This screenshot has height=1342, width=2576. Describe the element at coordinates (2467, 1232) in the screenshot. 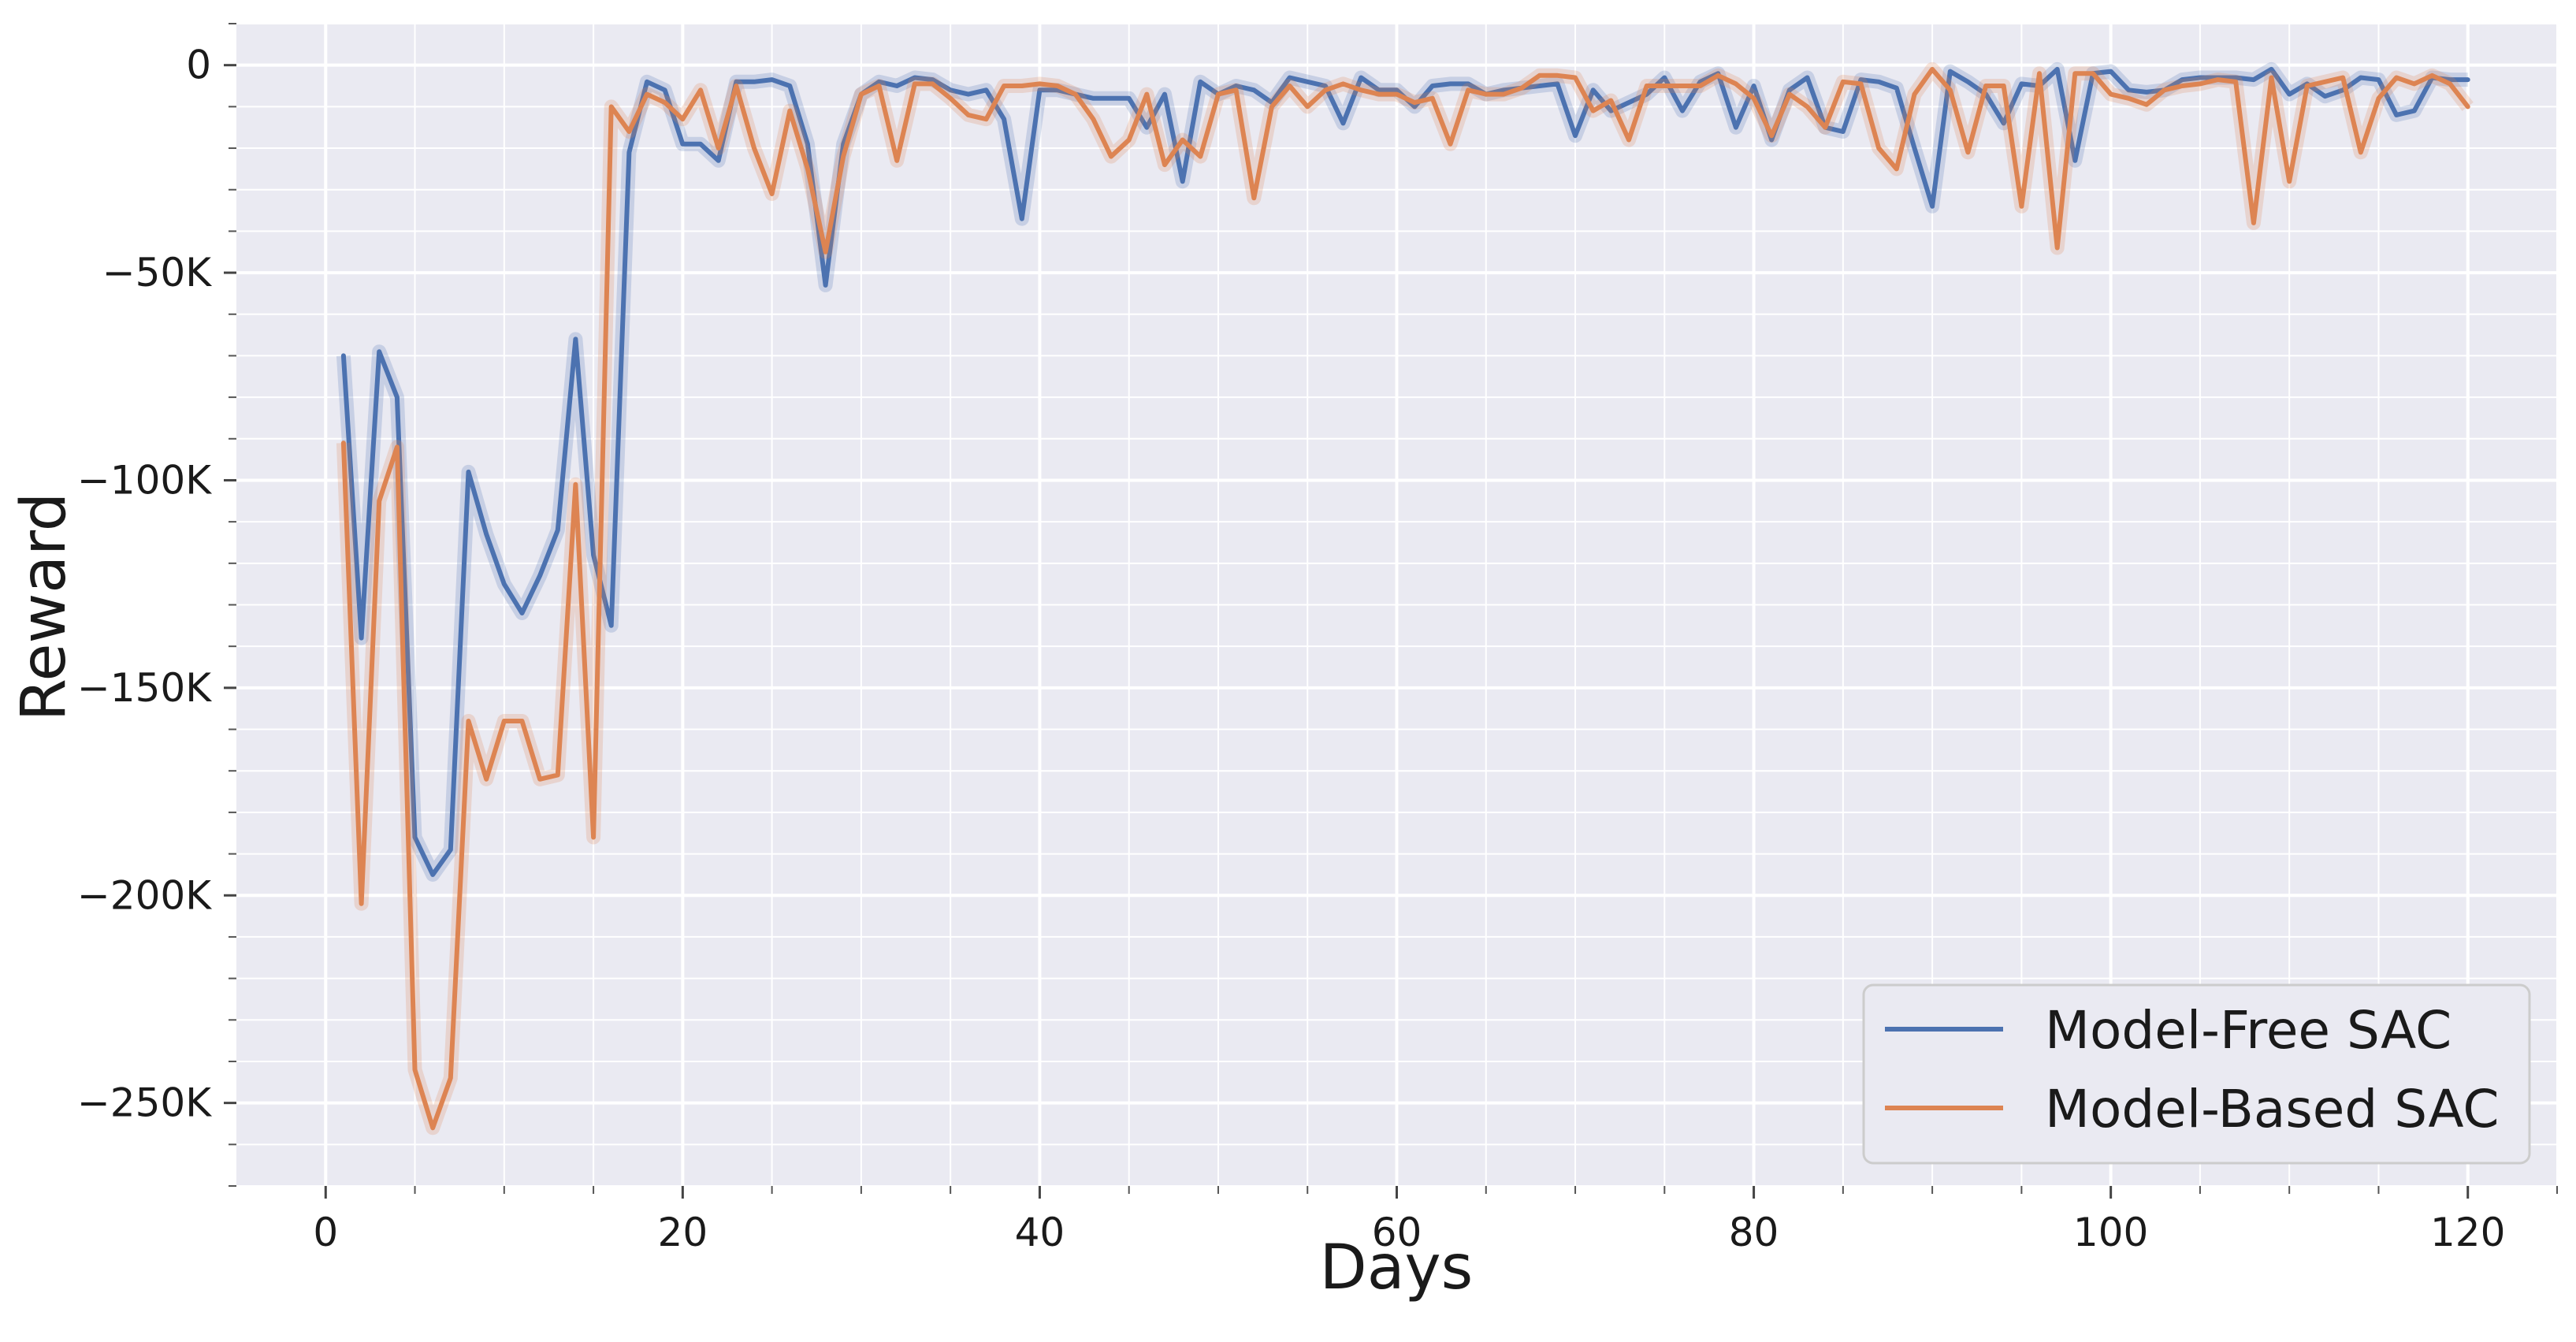

I see `x-tick-label: 120` at that location.